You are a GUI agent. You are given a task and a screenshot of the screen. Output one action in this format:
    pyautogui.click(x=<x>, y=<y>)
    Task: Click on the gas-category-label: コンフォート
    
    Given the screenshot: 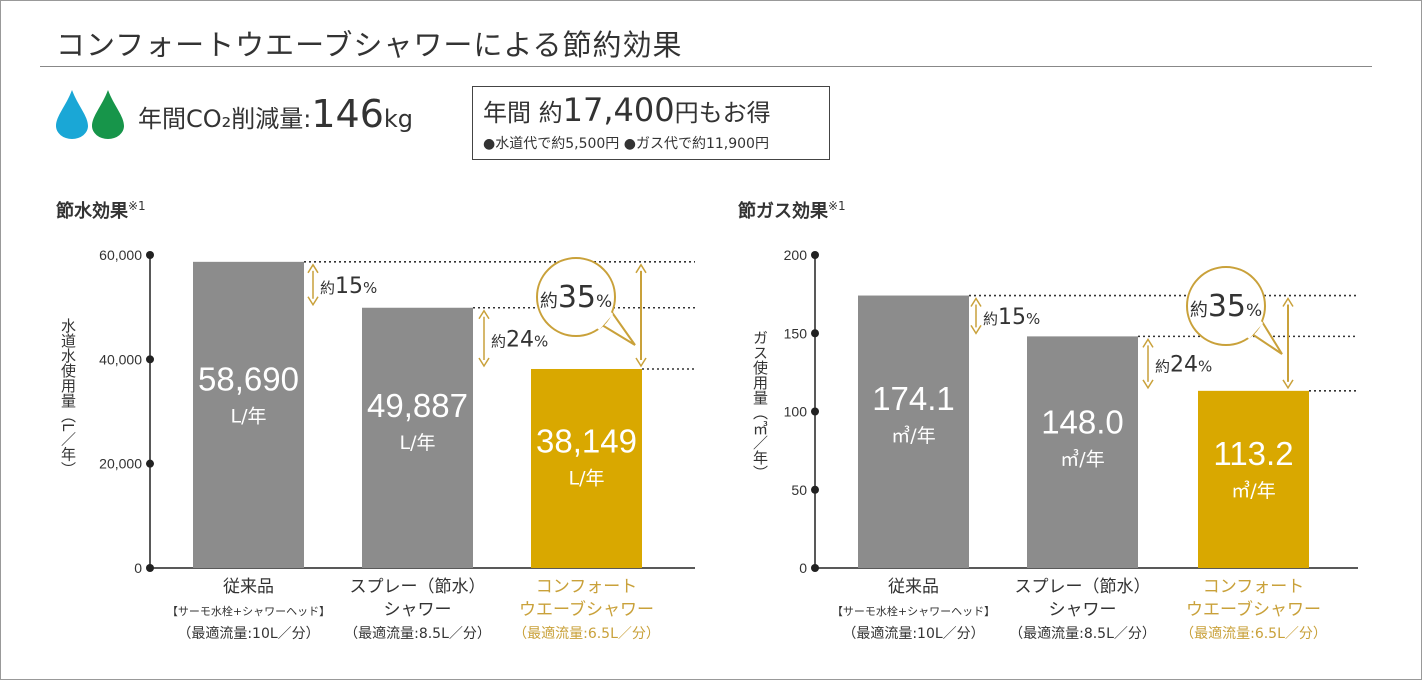 What is the action you would take?
    pyautogui.click(x=1254, y=587)
    